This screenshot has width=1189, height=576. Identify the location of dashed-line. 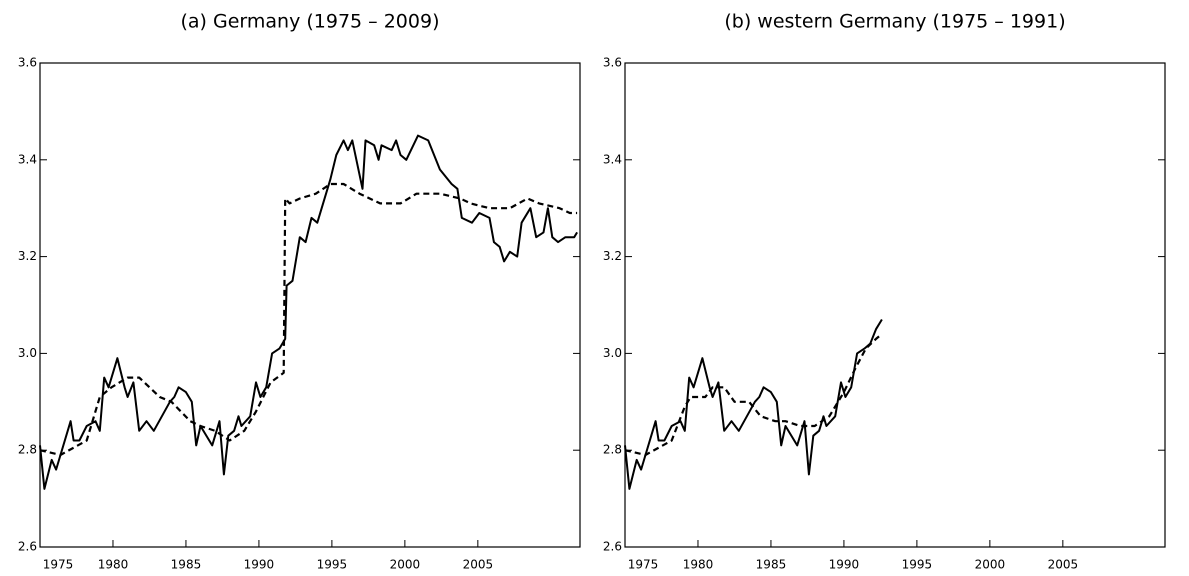
(753, 395).